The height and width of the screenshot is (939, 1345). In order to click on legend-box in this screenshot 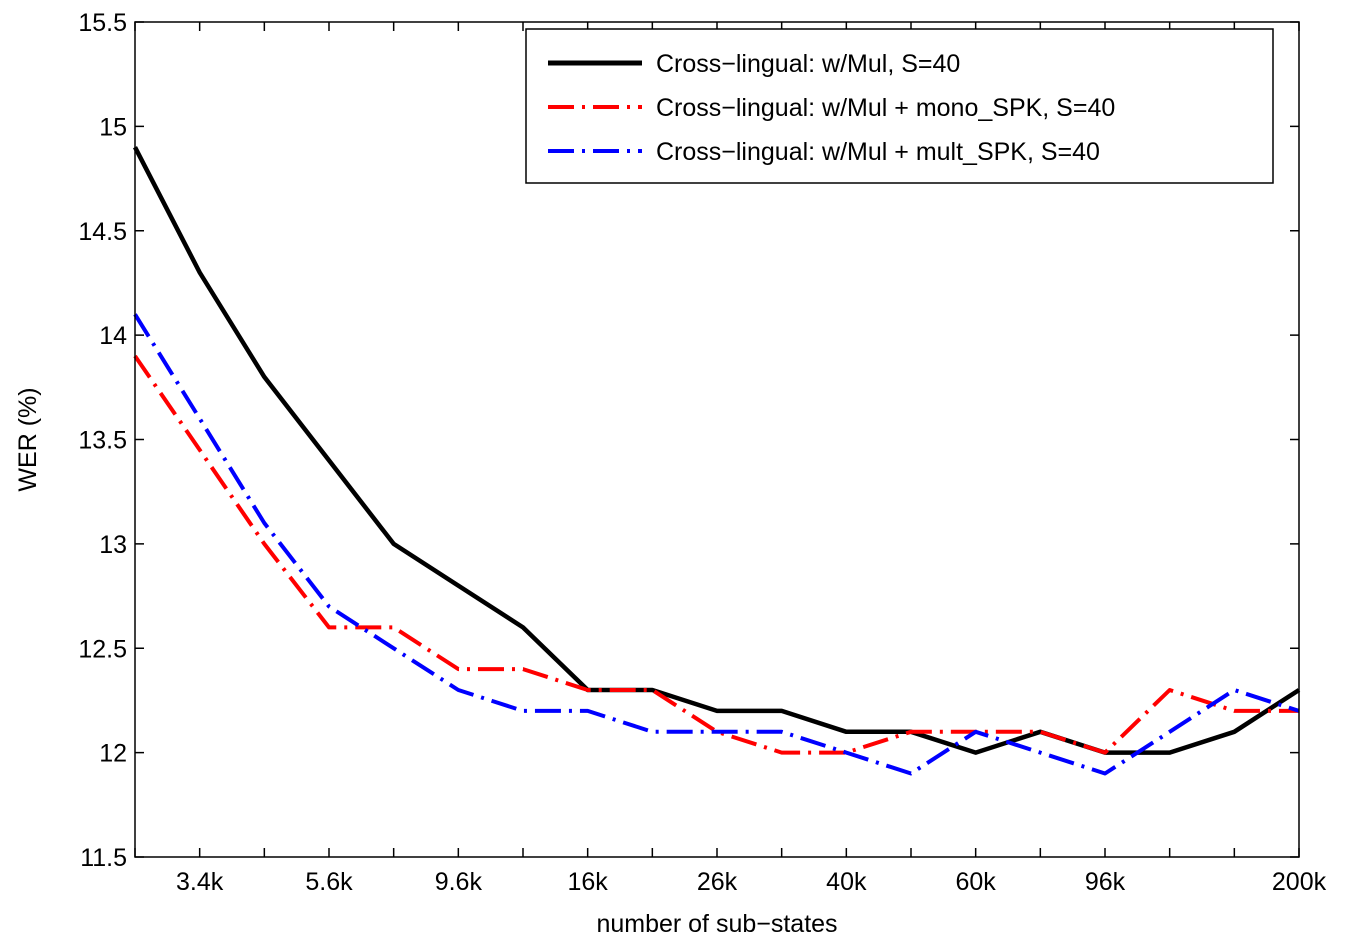, I will do `click(899, 106)`.